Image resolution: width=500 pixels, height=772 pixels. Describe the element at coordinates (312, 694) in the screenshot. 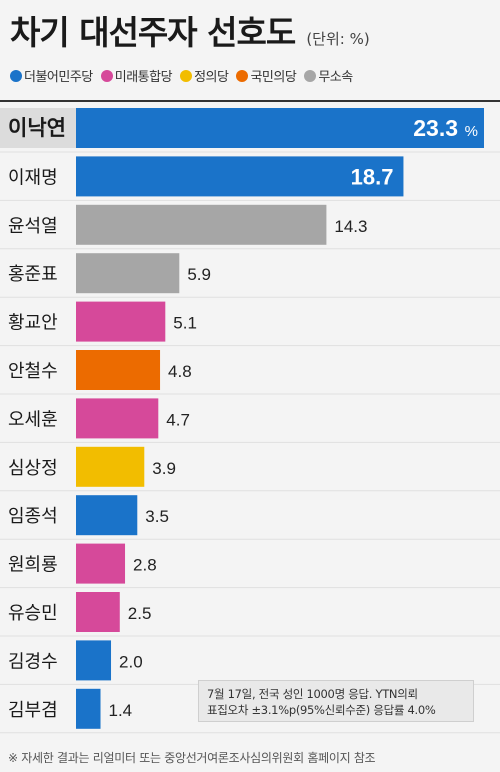

I see `survey-note-line1: 7월 17일, 전국 성인 1000명 응답. YTN의뢰` at that location.